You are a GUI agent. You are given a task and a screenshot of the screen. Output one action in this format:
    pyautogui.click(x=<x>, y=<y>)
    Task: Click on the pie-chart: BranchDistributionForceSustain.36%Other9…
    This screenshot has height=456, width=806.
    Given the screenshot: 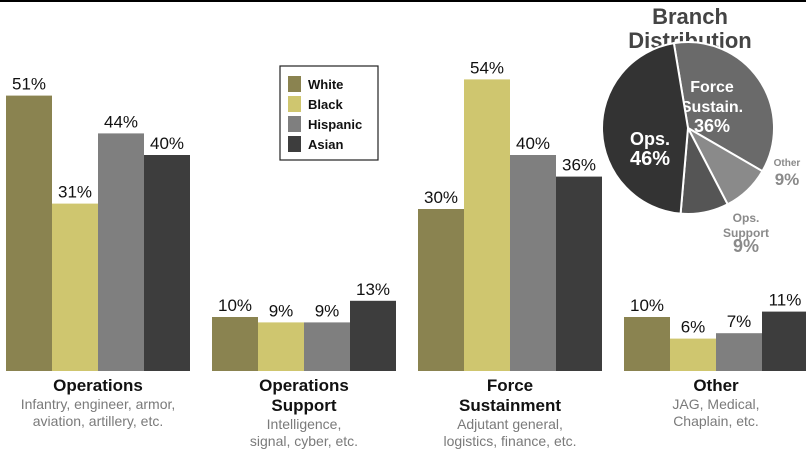 What is the action you would take?
    pyautogui.click(x=701, y=130)
    